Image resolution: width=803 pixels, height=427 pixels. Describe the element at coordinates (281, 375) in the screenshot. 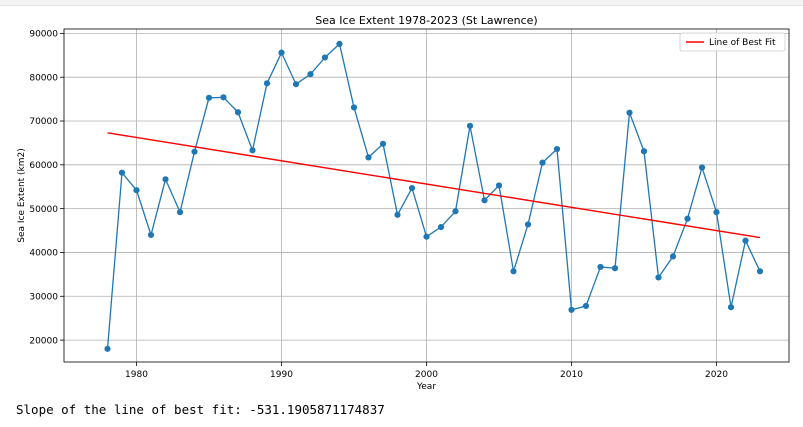

I see `x-tick-label: 1990` at that location.